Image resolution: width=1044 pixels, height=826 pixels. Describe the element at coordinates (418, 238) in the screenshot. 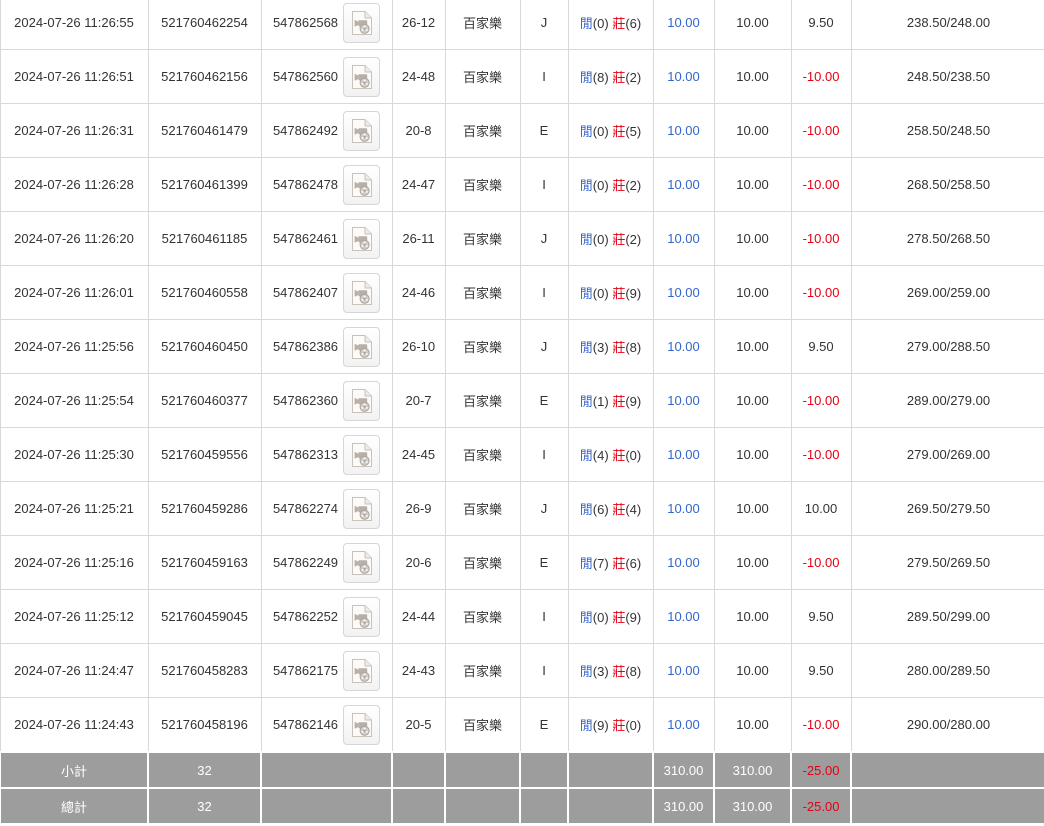

I see `cell-shoe-round: 26-11` at that location.